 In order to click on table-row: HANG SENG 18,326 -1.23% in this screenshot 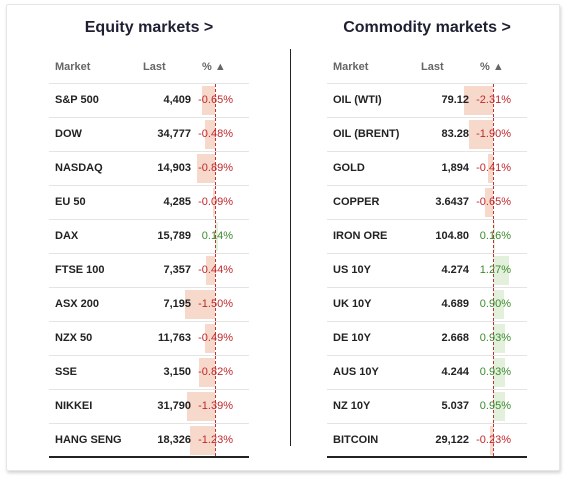, I will do `click(149, 440)`.